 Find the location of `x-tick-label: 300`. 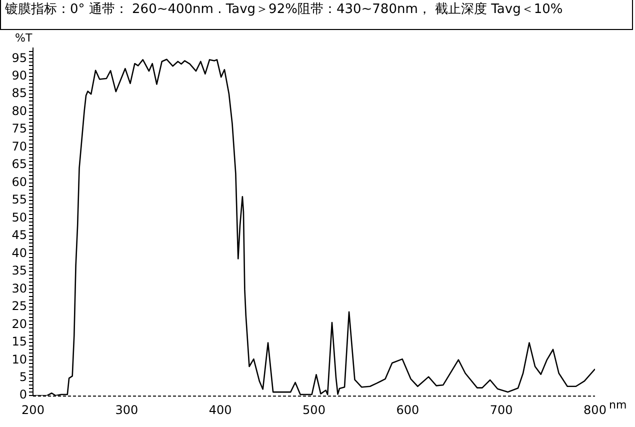

x-tick-label: 300 is located at coordinates (126, 409).